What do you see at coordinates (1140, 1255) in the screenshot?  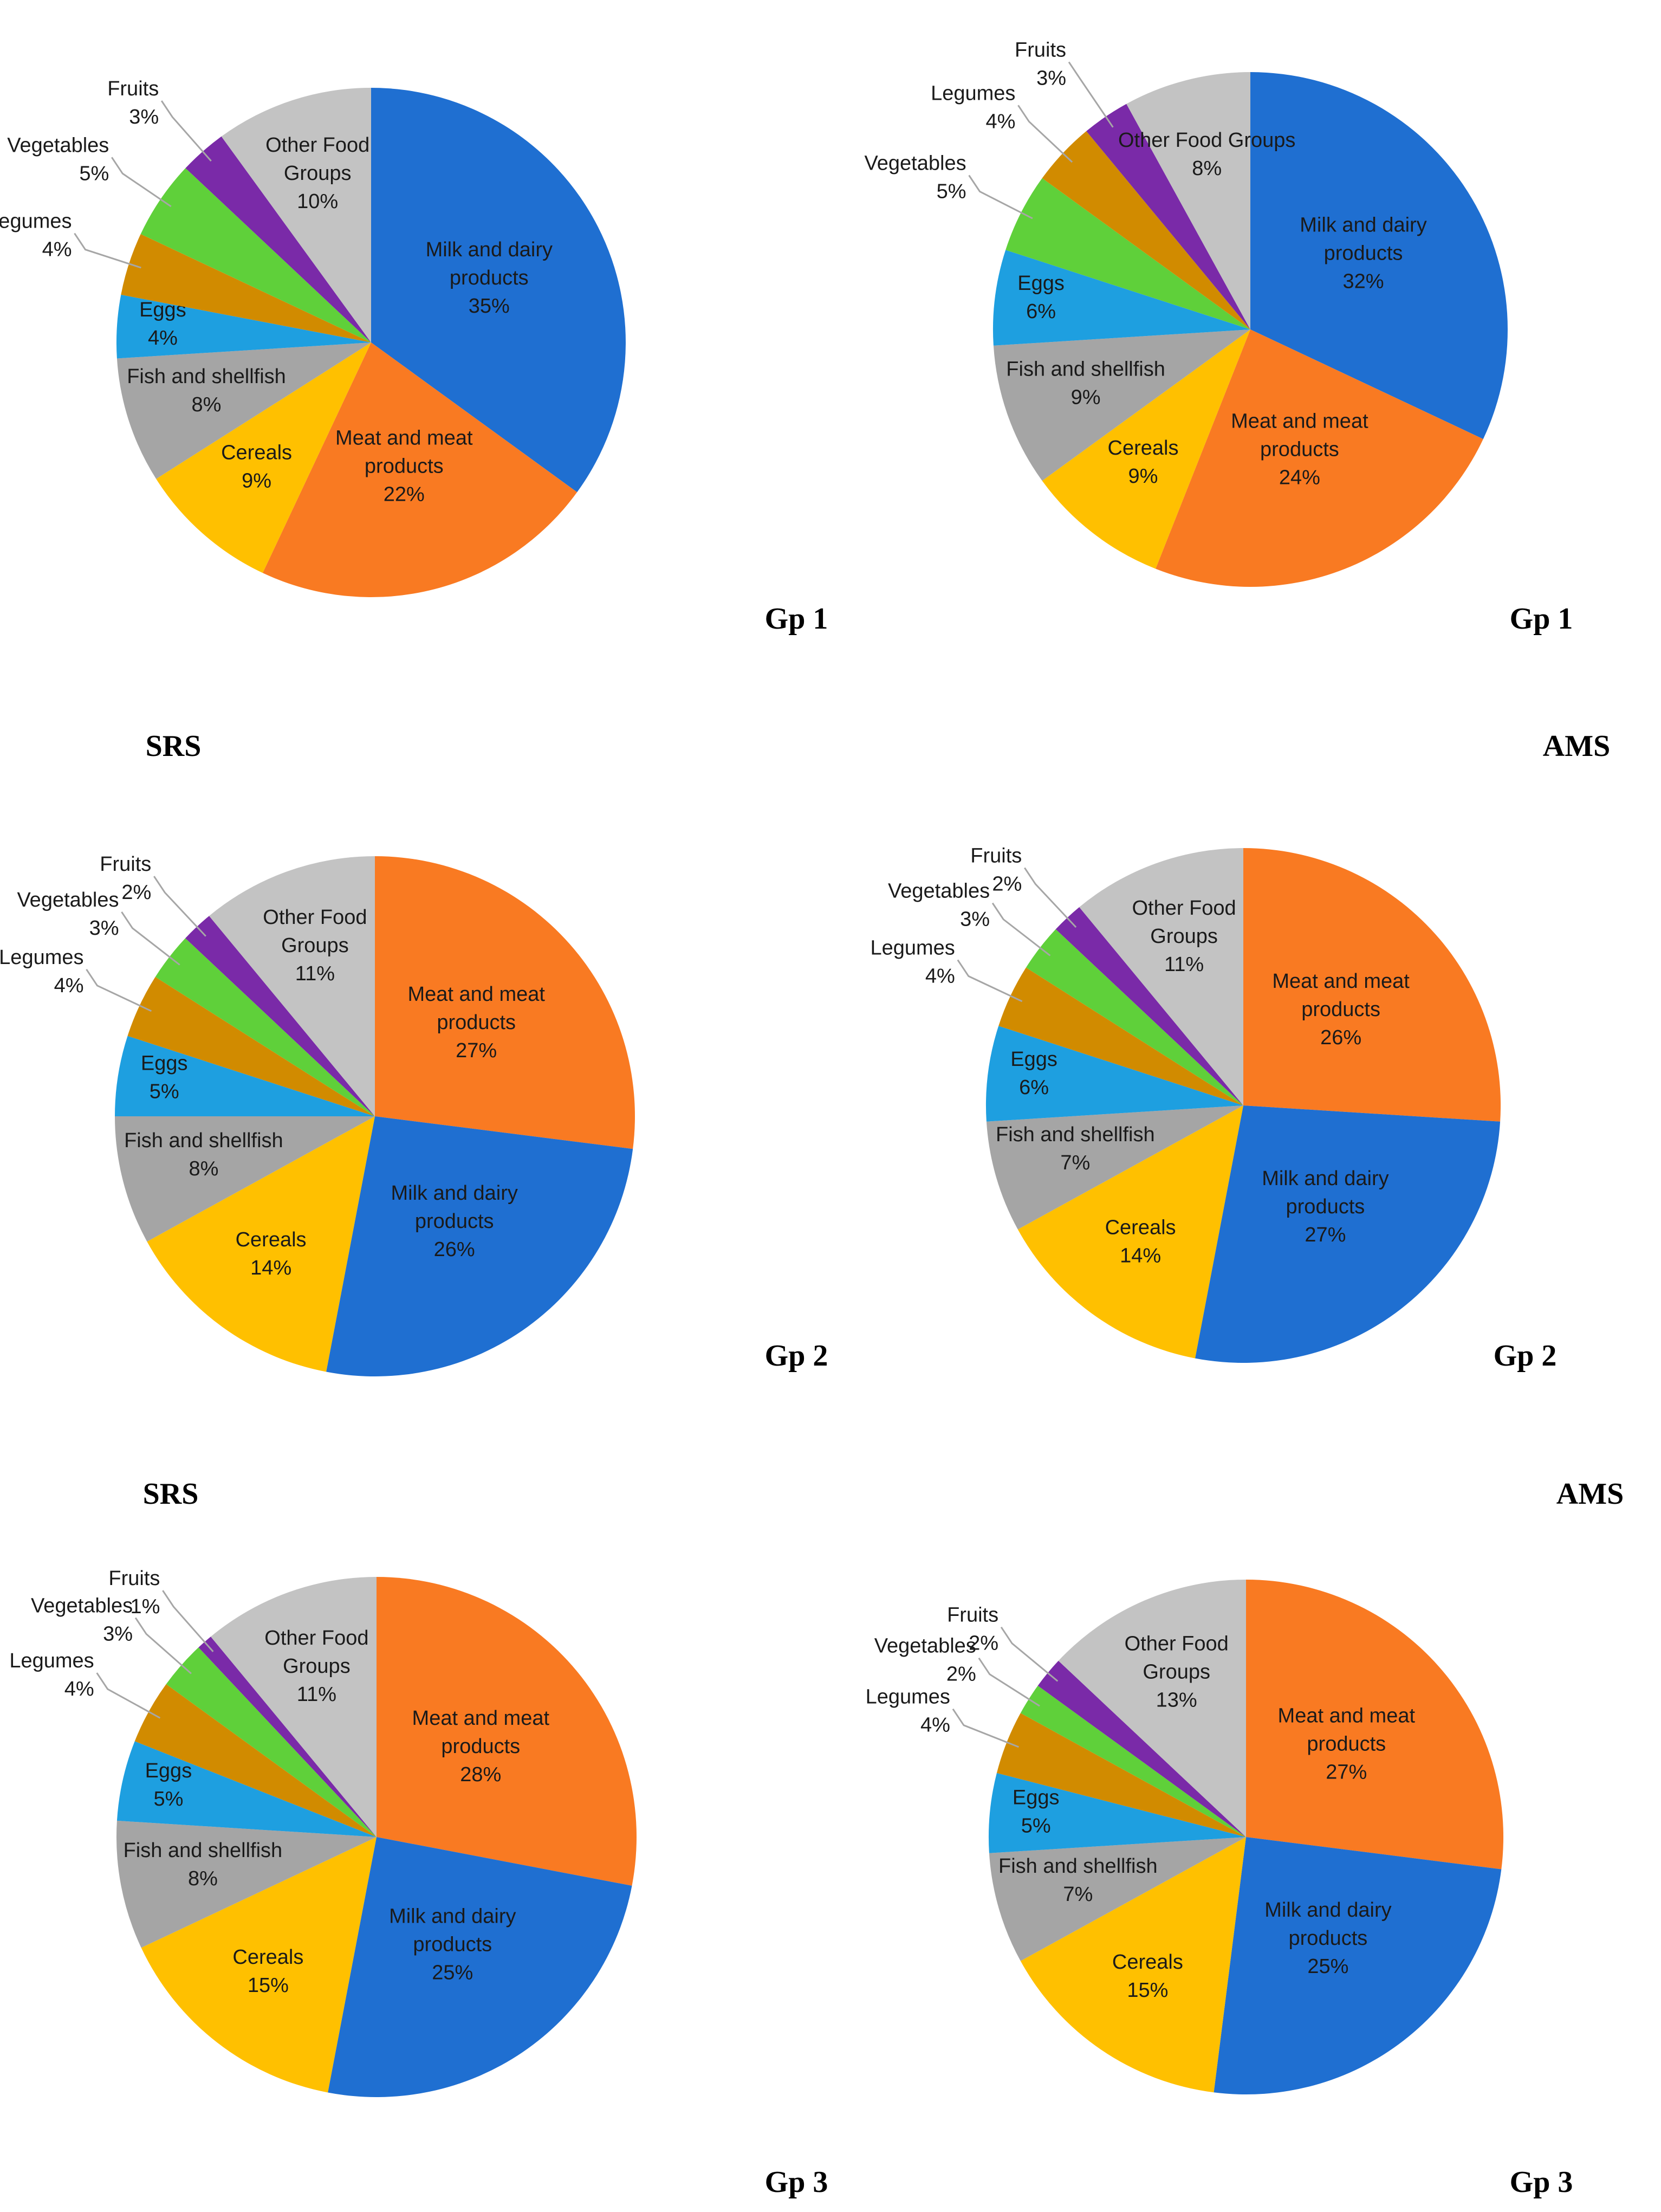 I see `slice-percent: 14%` at bounding box center [1140, 1255].